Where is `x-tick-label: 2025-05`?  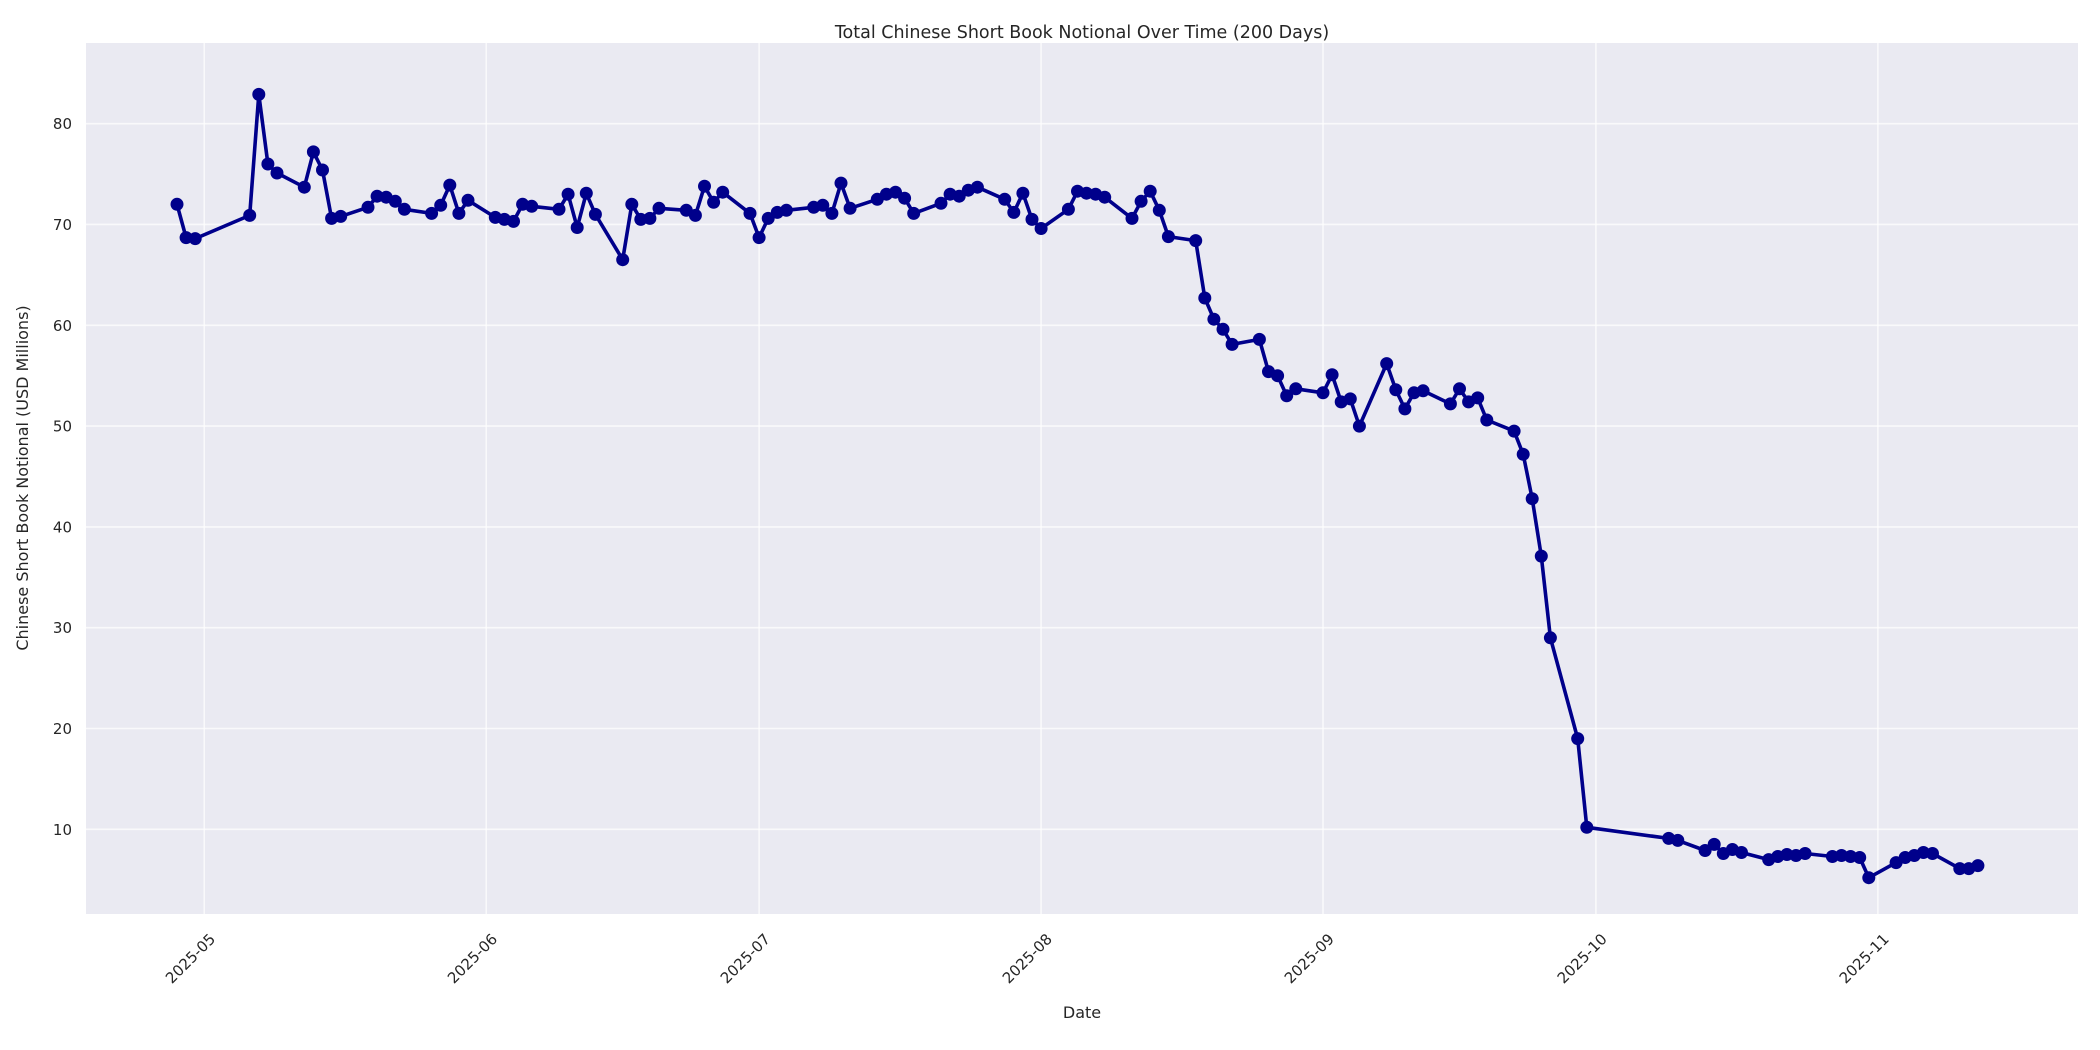 x-tick-label: 2025-05 is located at coordinates (190, 958).